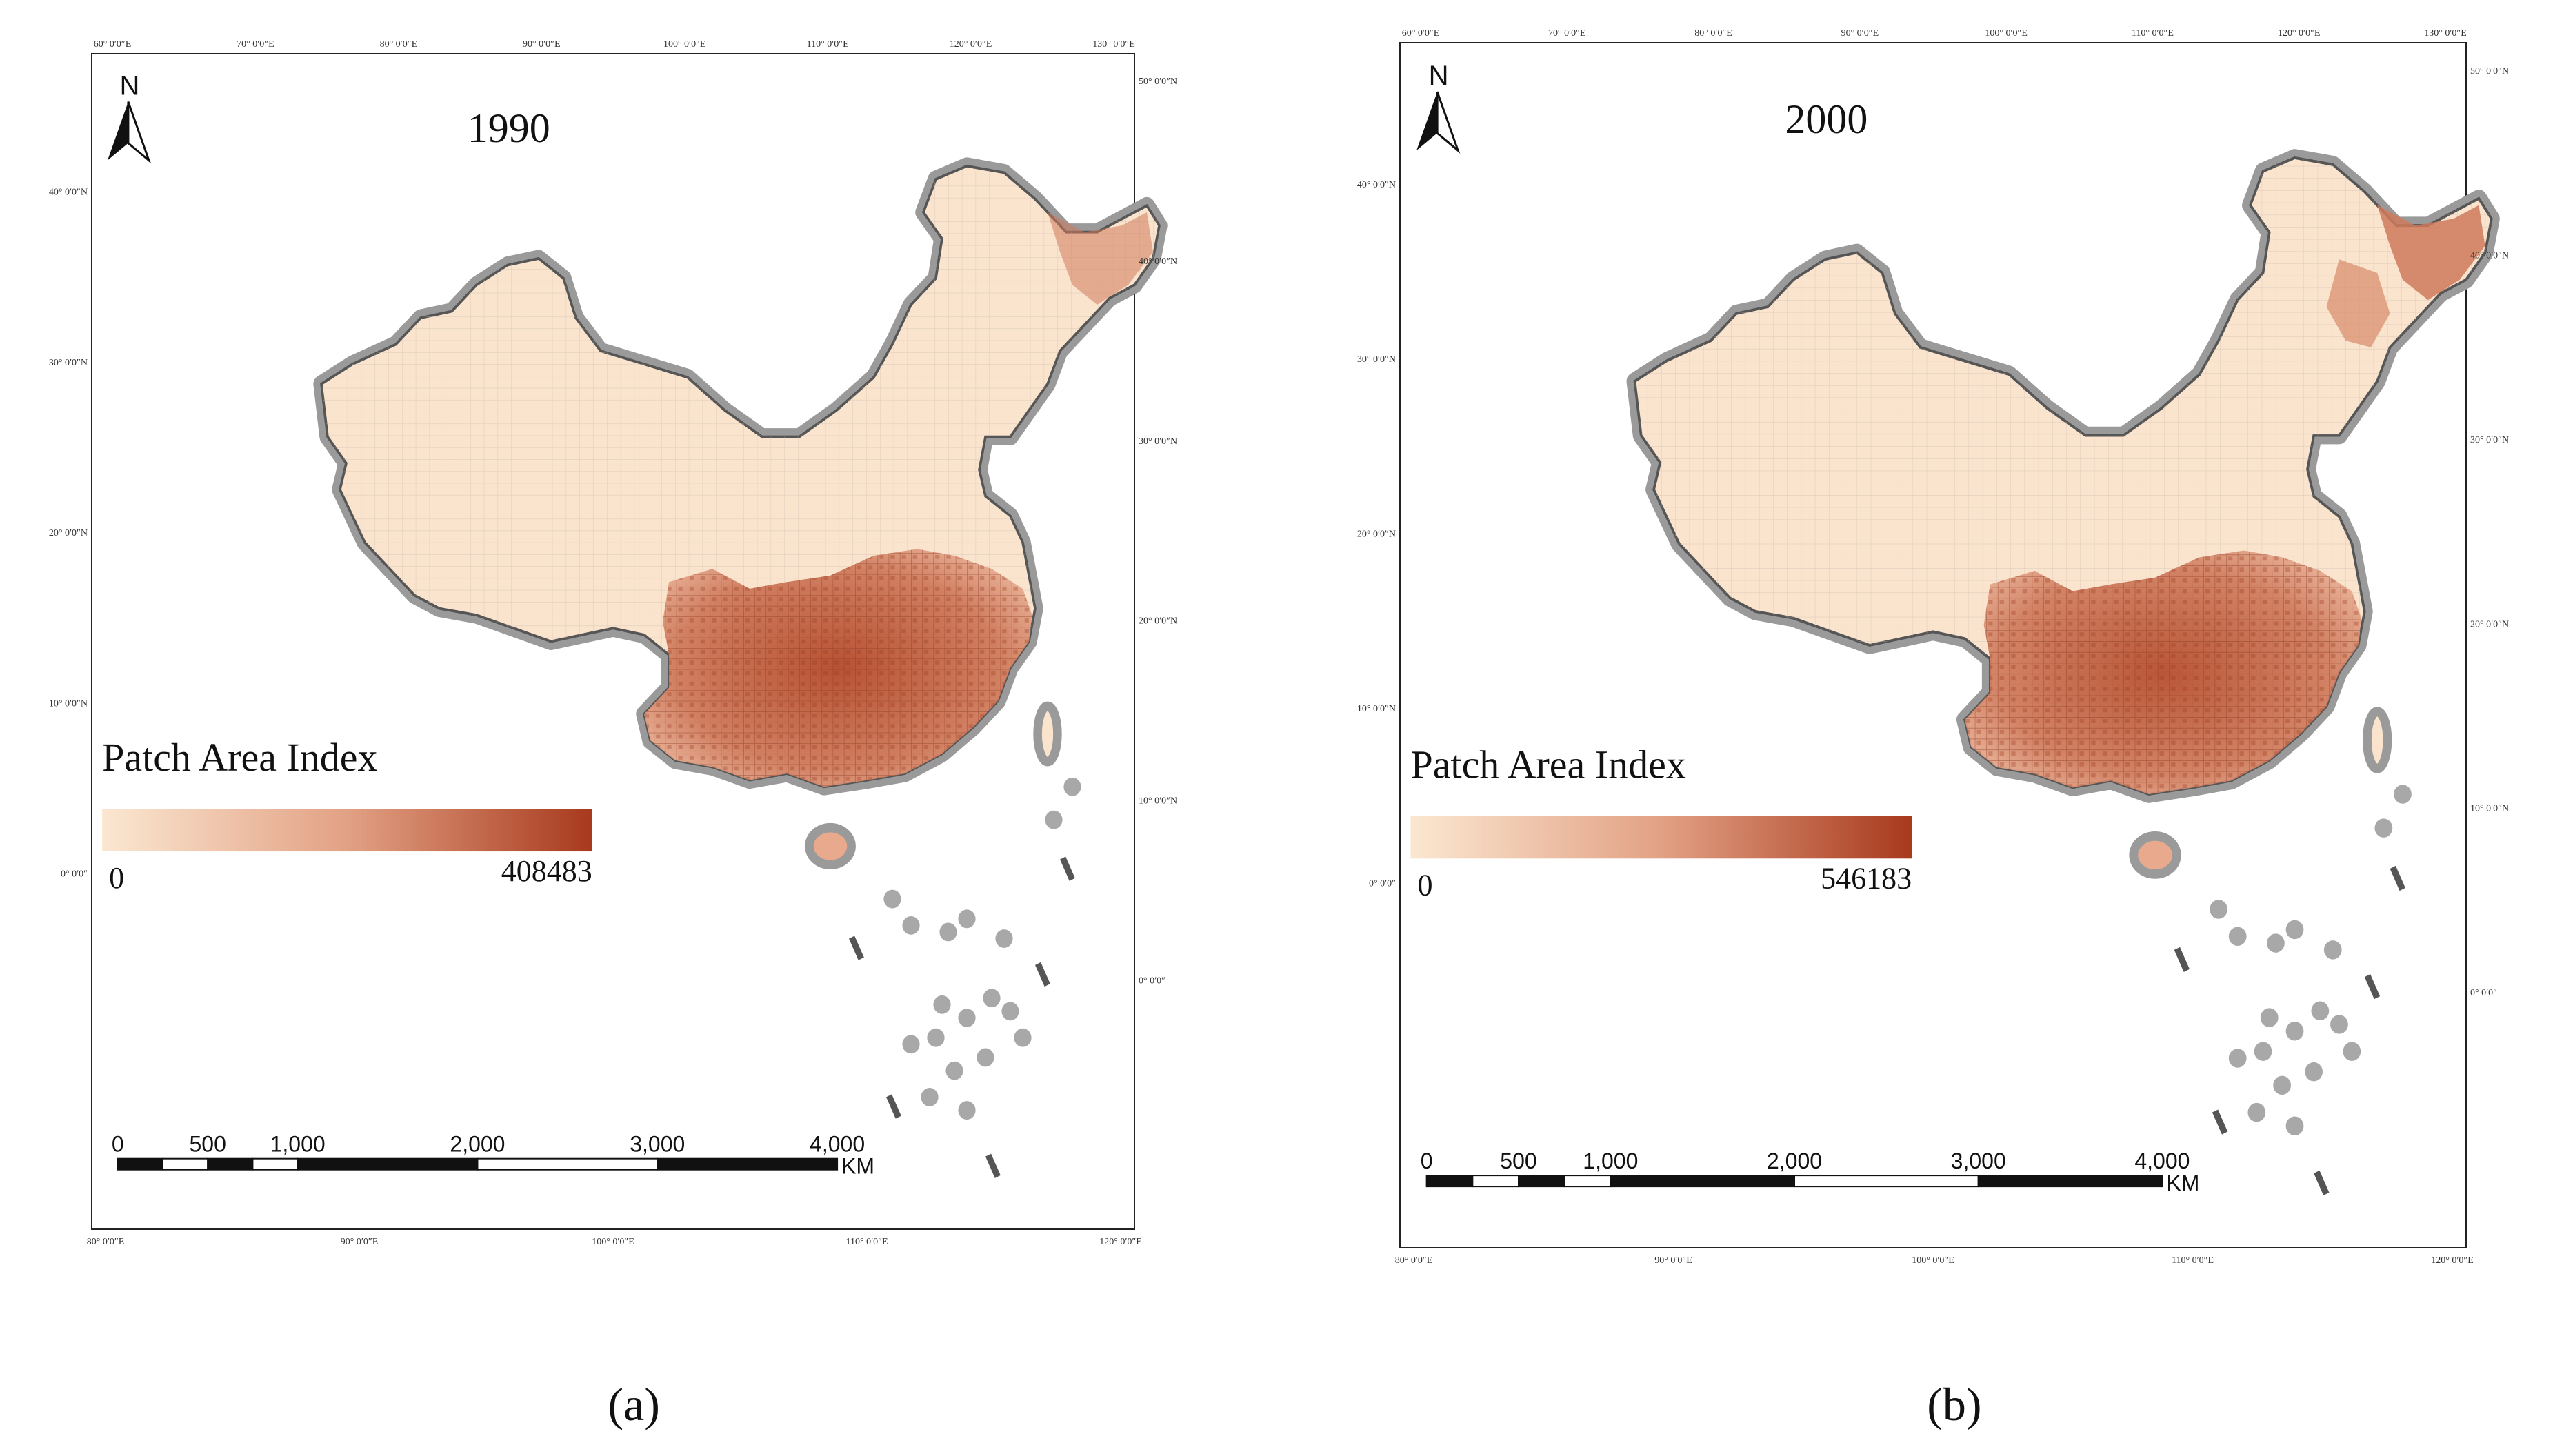 This screenshot has width=2553, height=1456. What do you see at coordinates (1866, 878) in the screenshot?
I see `legend-max-label: 546183` at bounding box center [1866, 878].